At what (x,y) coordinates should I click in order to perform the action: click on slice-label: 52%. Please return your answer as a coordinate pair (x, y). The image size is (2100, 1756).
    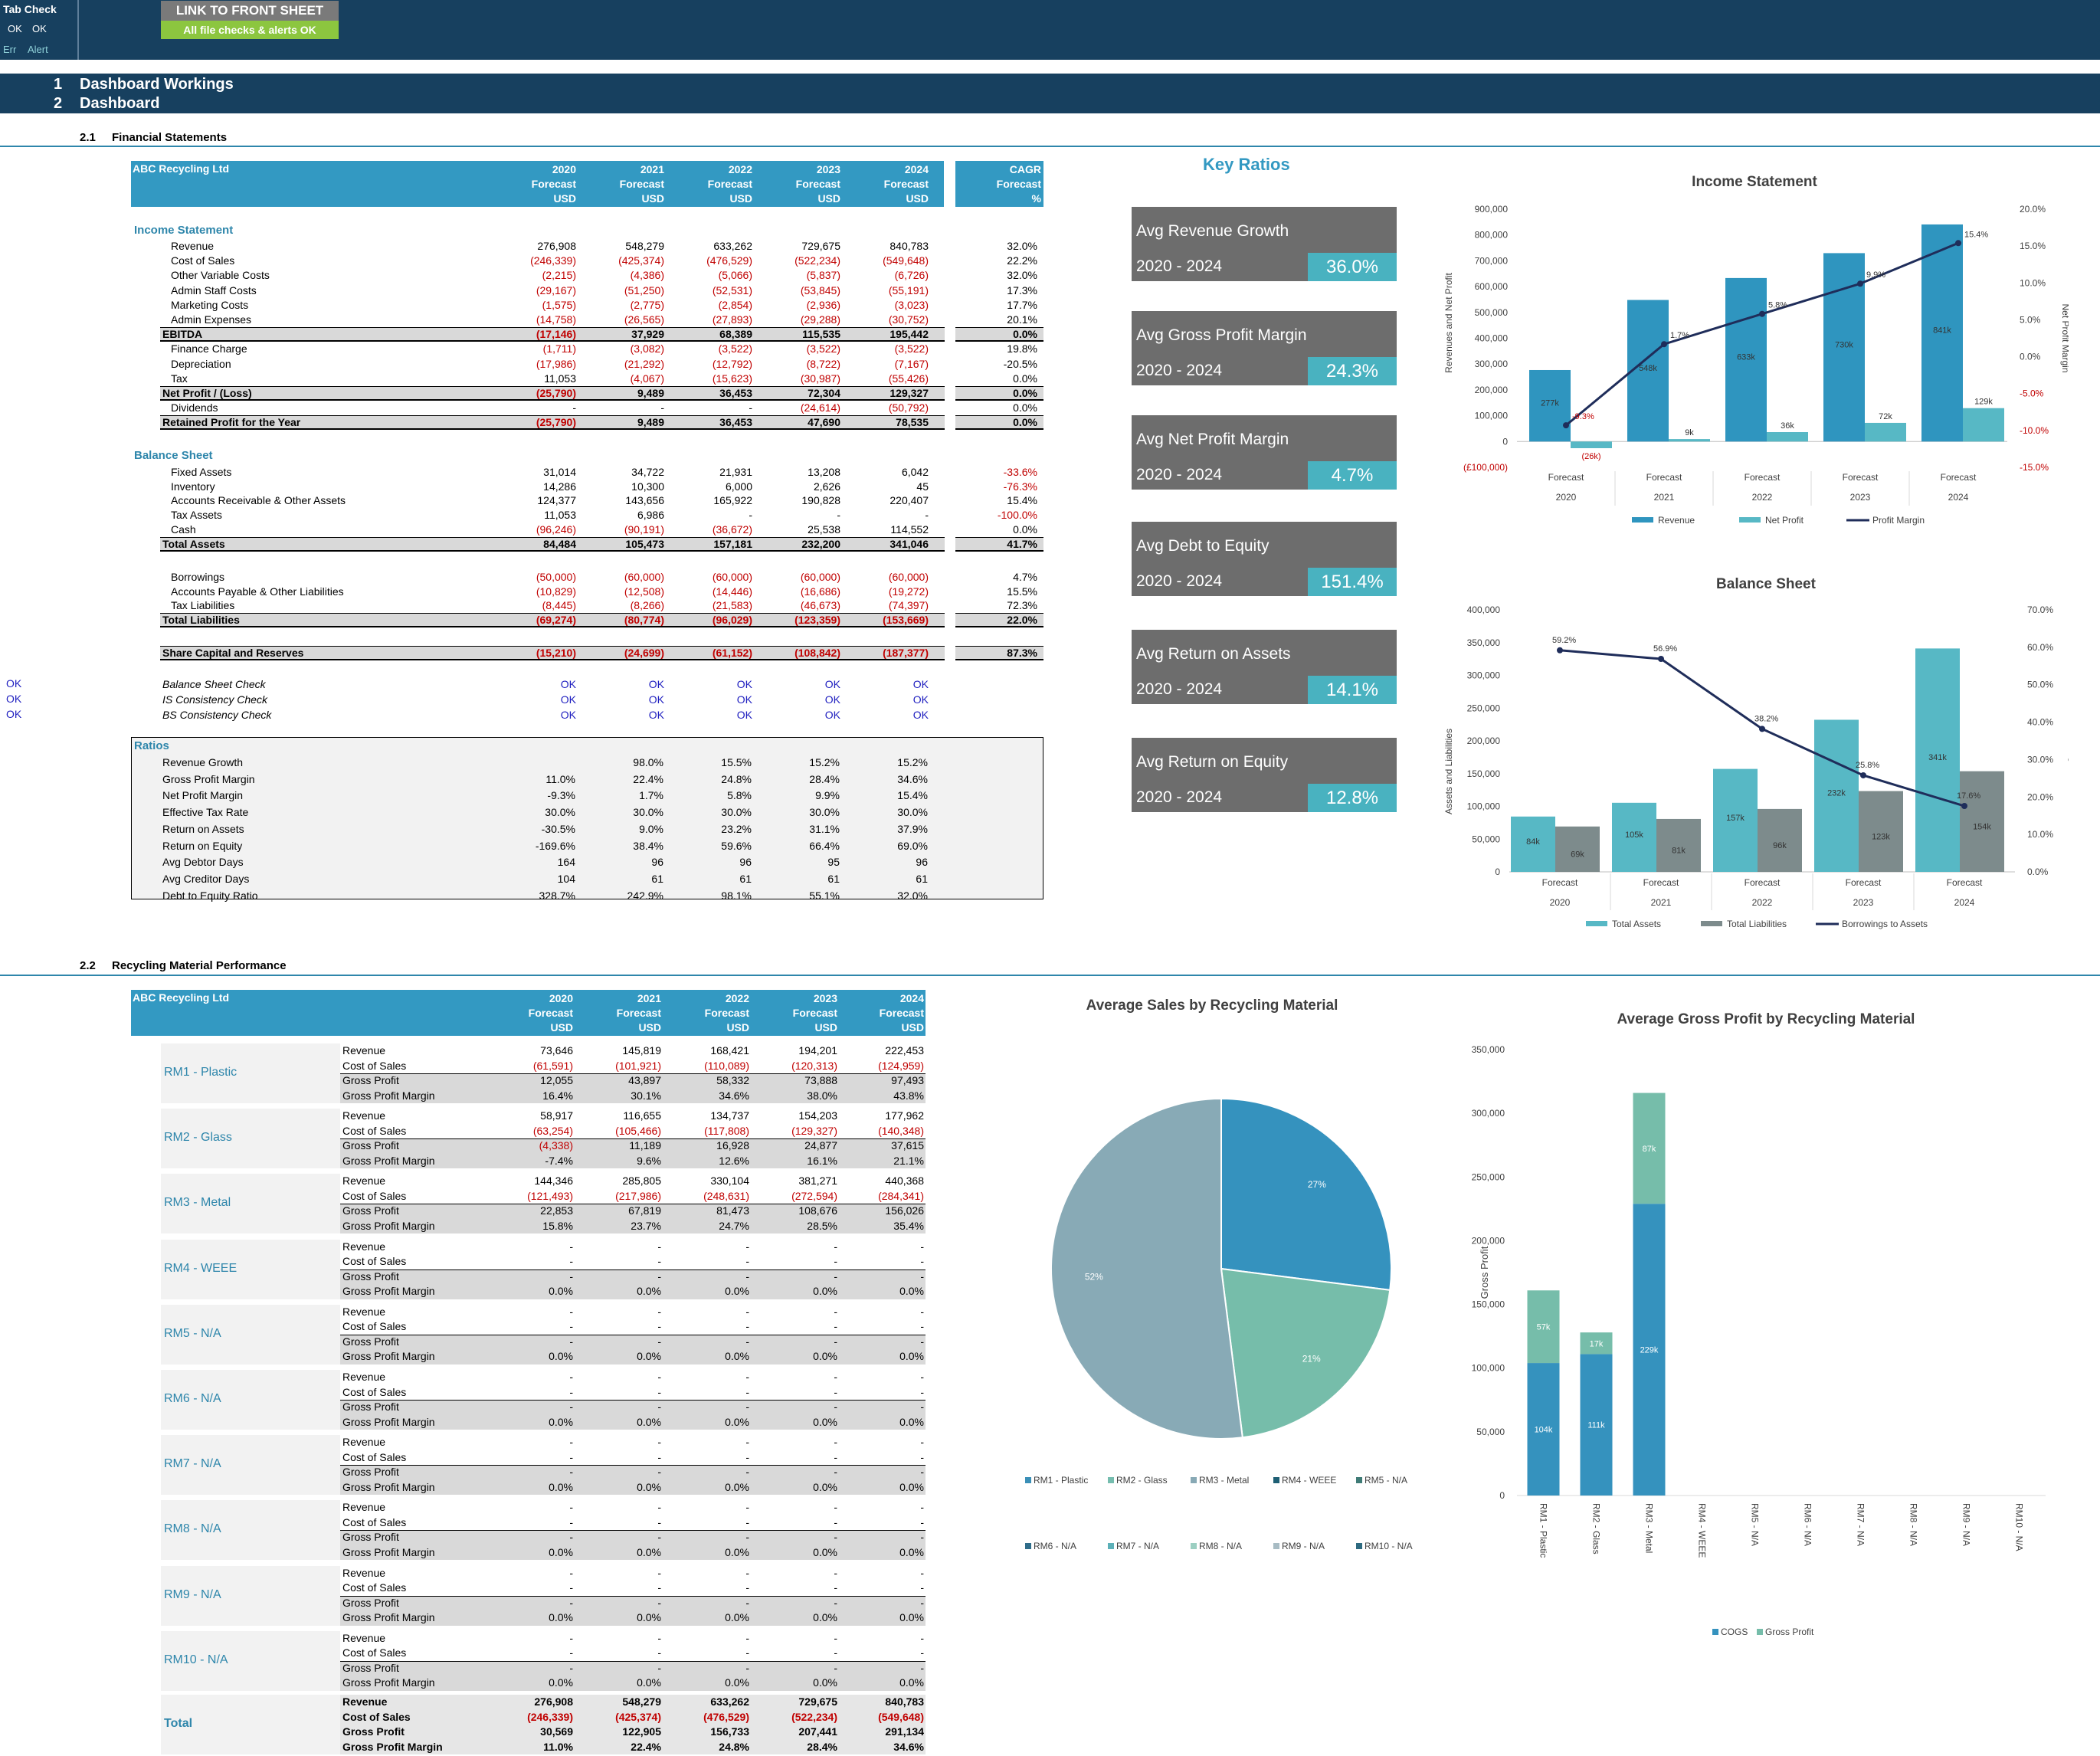
    Looking at the image, I should click on (1094, 1276).